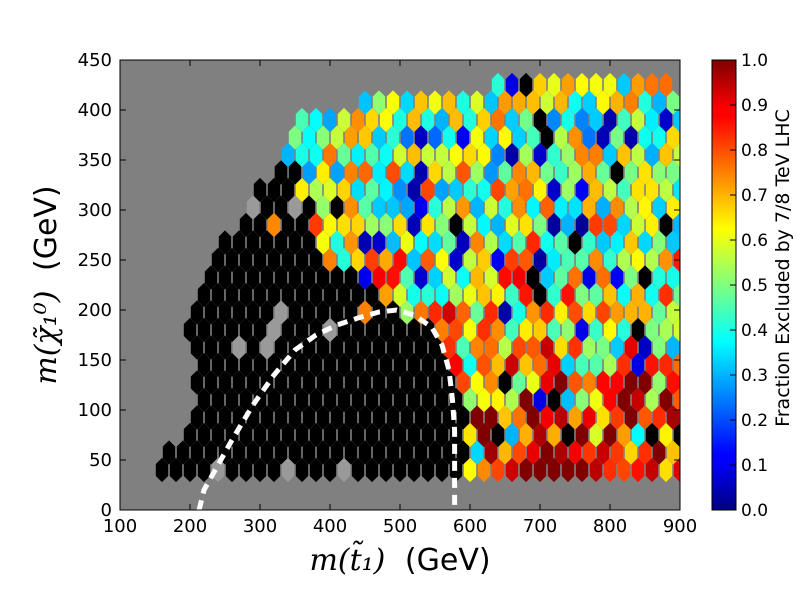 This screenshot has height=600, width=800. Describe the element at coordinates (95, 310) in the screenshot. I see `y-tick-label: 200` at that location.